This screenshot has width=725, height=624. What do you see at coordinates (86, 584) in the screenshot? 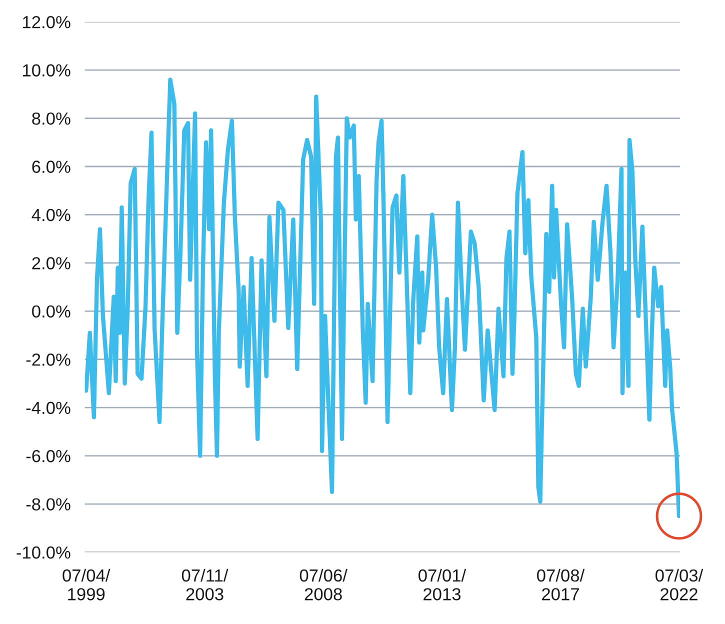
I see `x-tick-label: 07/04/ 1999` at bounding box center [86, 584].